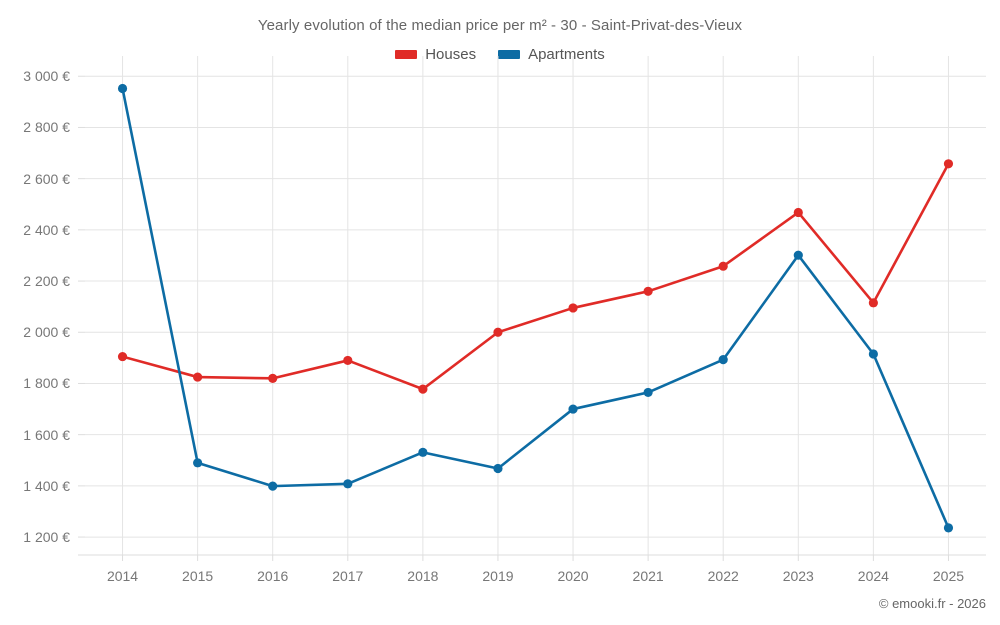 The width and height of the screenshot is (1000, 625). What do you see at coordinates (198, 576) in the screenshot?
I see `x-axis-tick-label: 2015` at bounding box center [198, 576].